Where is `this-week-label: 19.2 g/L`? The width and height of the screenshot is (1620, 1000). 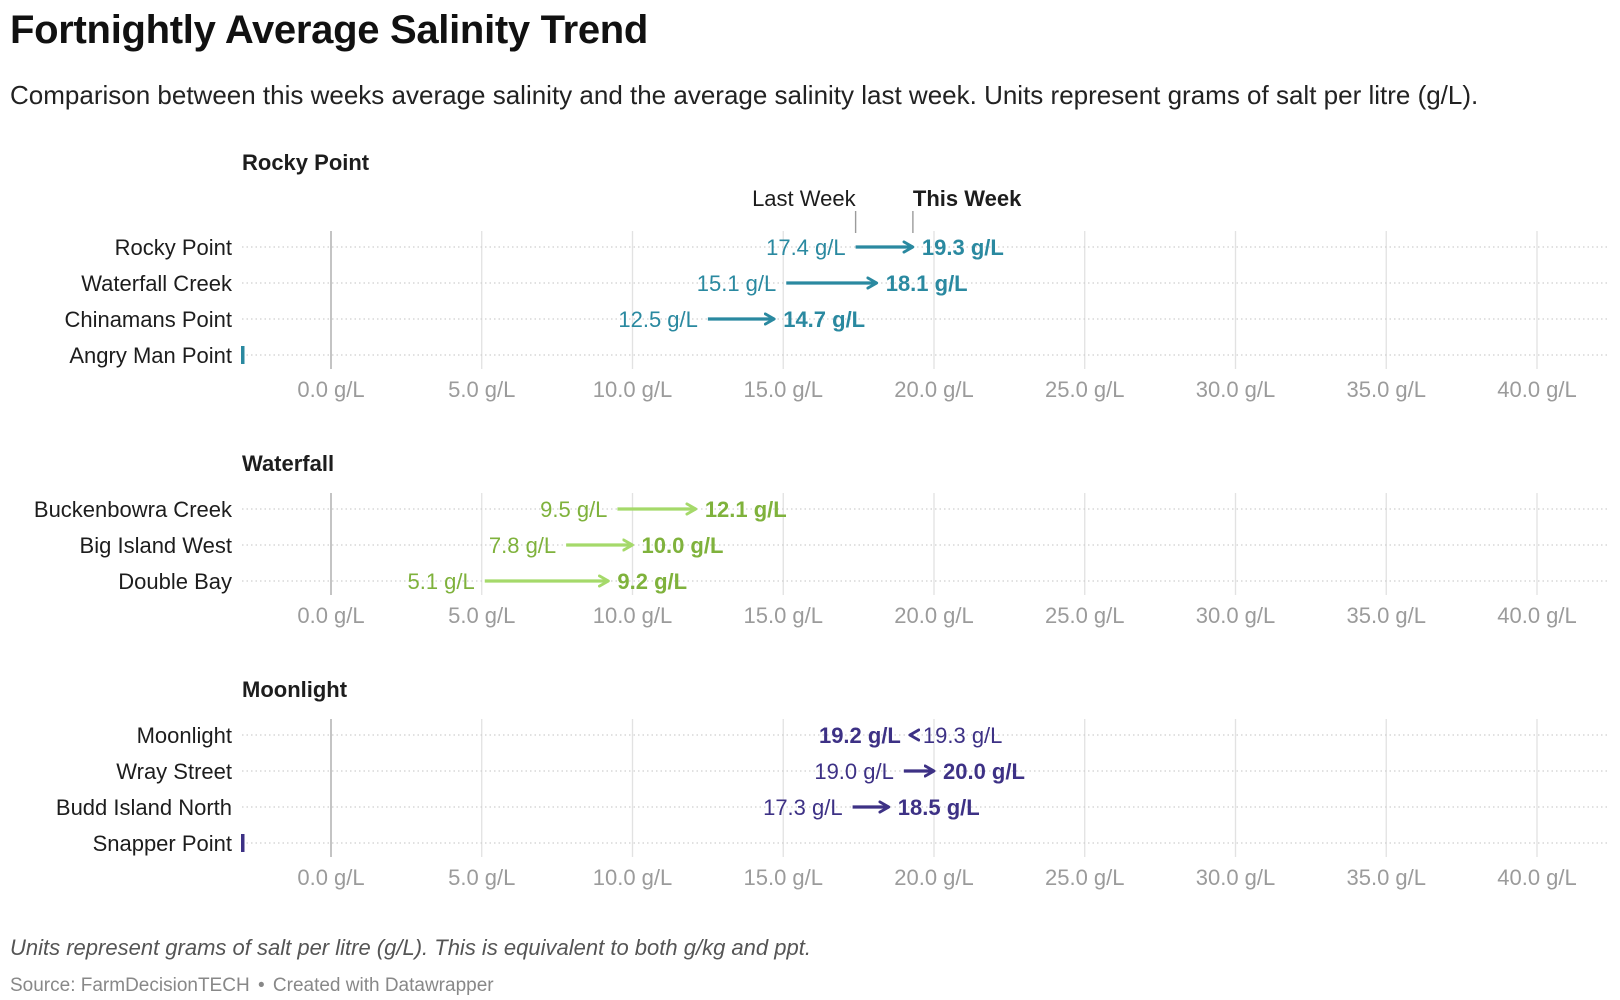
this-week-label: 19.2 g/L is located at coordinates (860, 735).